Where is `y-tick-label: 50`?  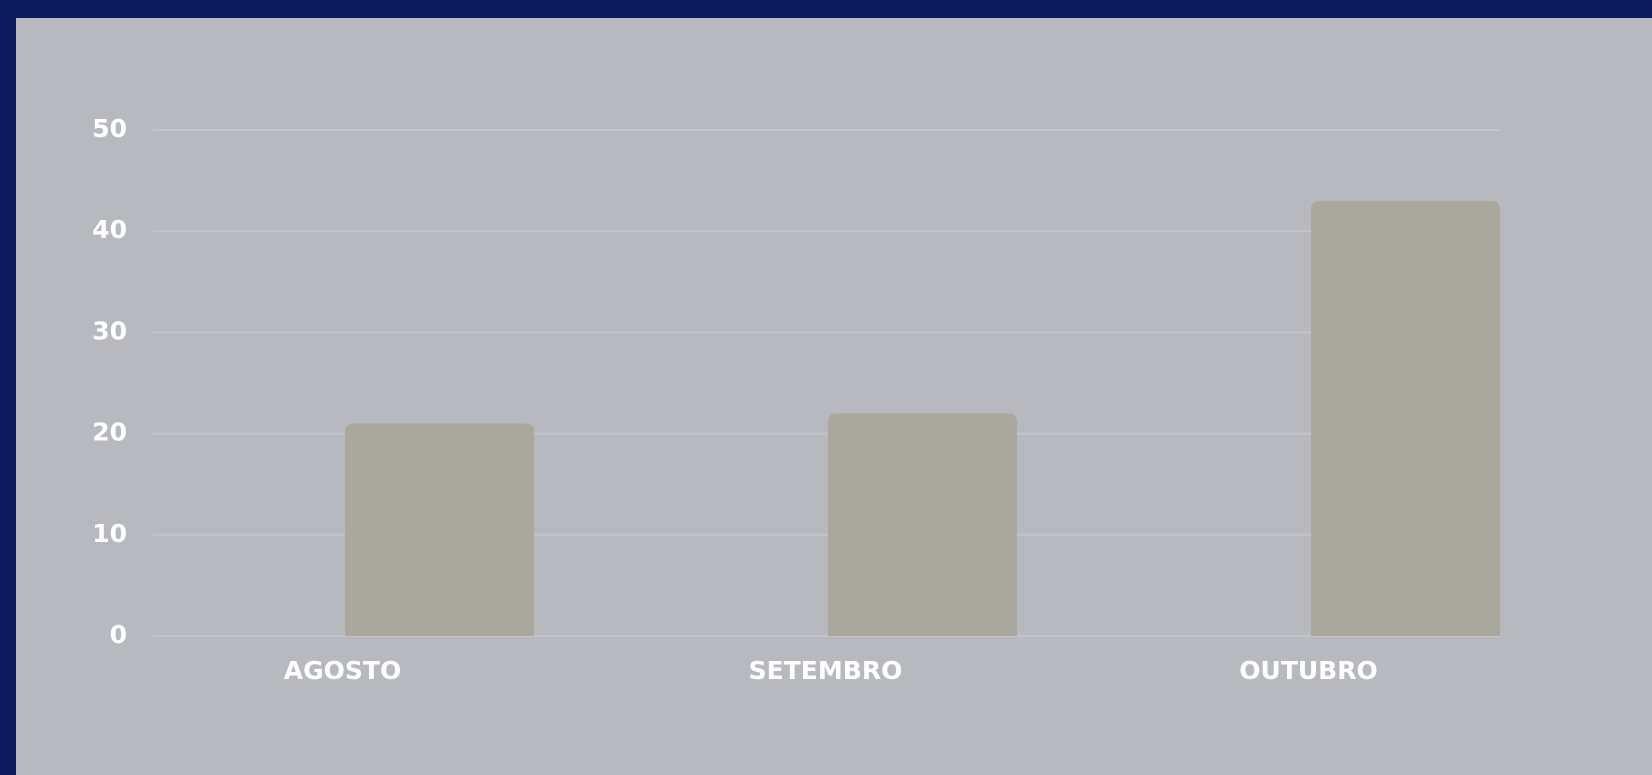 y-tick-label: 50 is located at coordinates (109, 128).